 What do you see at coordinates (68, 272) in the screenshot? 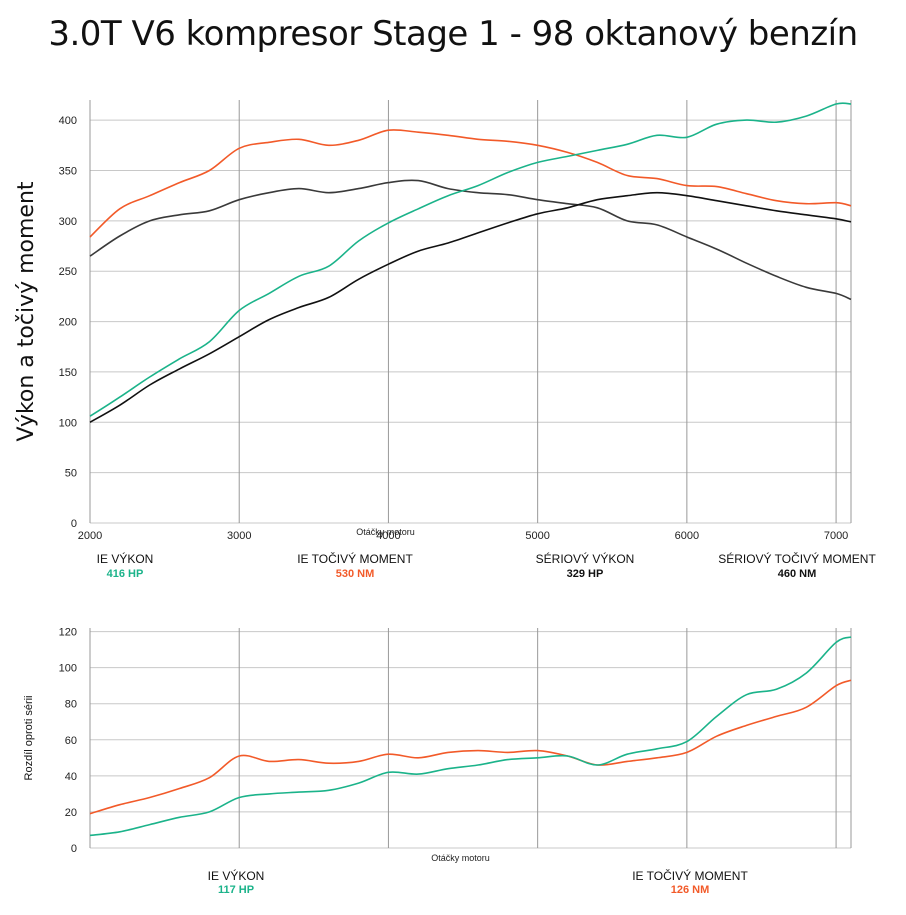
I see `y-tick-label: 250` at bounding box center [68, 272].